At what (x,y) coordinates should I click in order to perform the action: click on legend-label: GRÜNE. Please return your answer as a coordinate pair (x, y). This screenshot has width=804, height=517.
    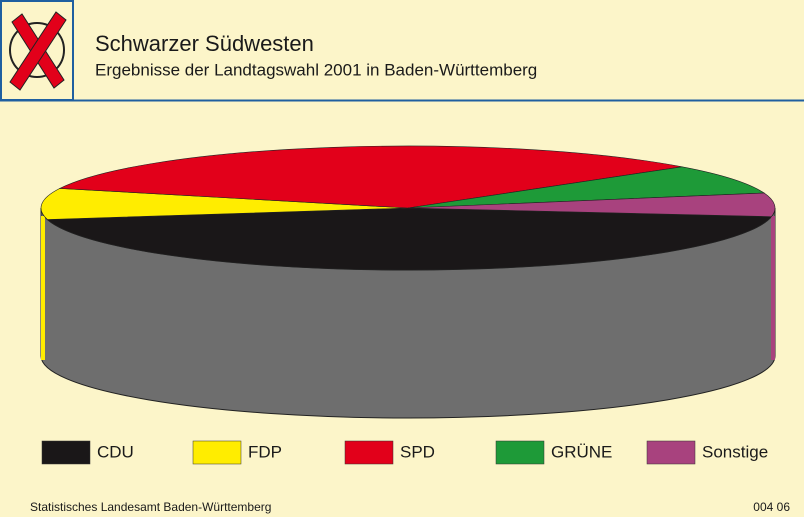
    Looking at the image, I should click on (581, 451).